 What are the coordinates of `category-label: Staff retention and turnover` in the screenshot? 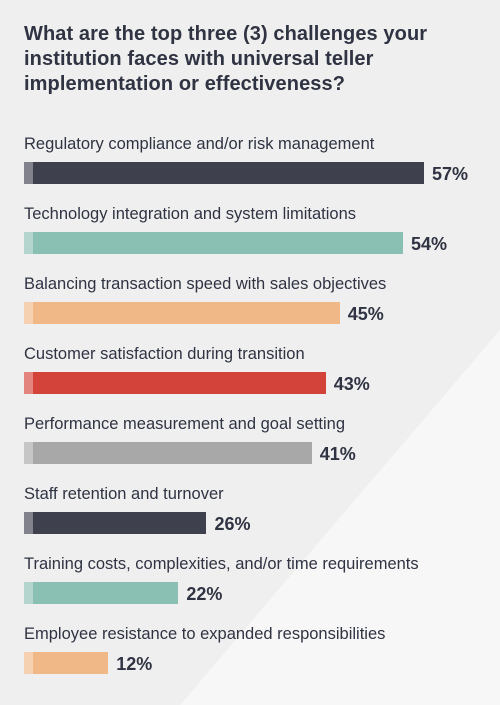 It's located at (124, 494).